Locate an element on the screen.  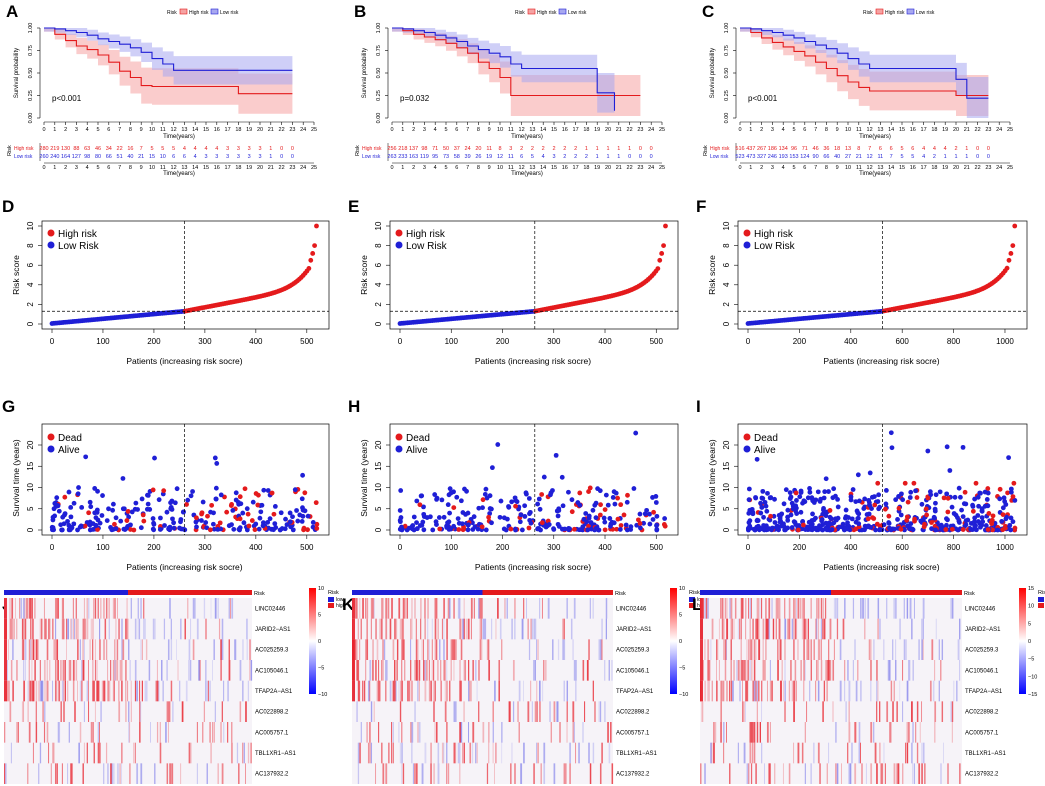
x-tick-label: 17 is located at coordinates (228, 130).